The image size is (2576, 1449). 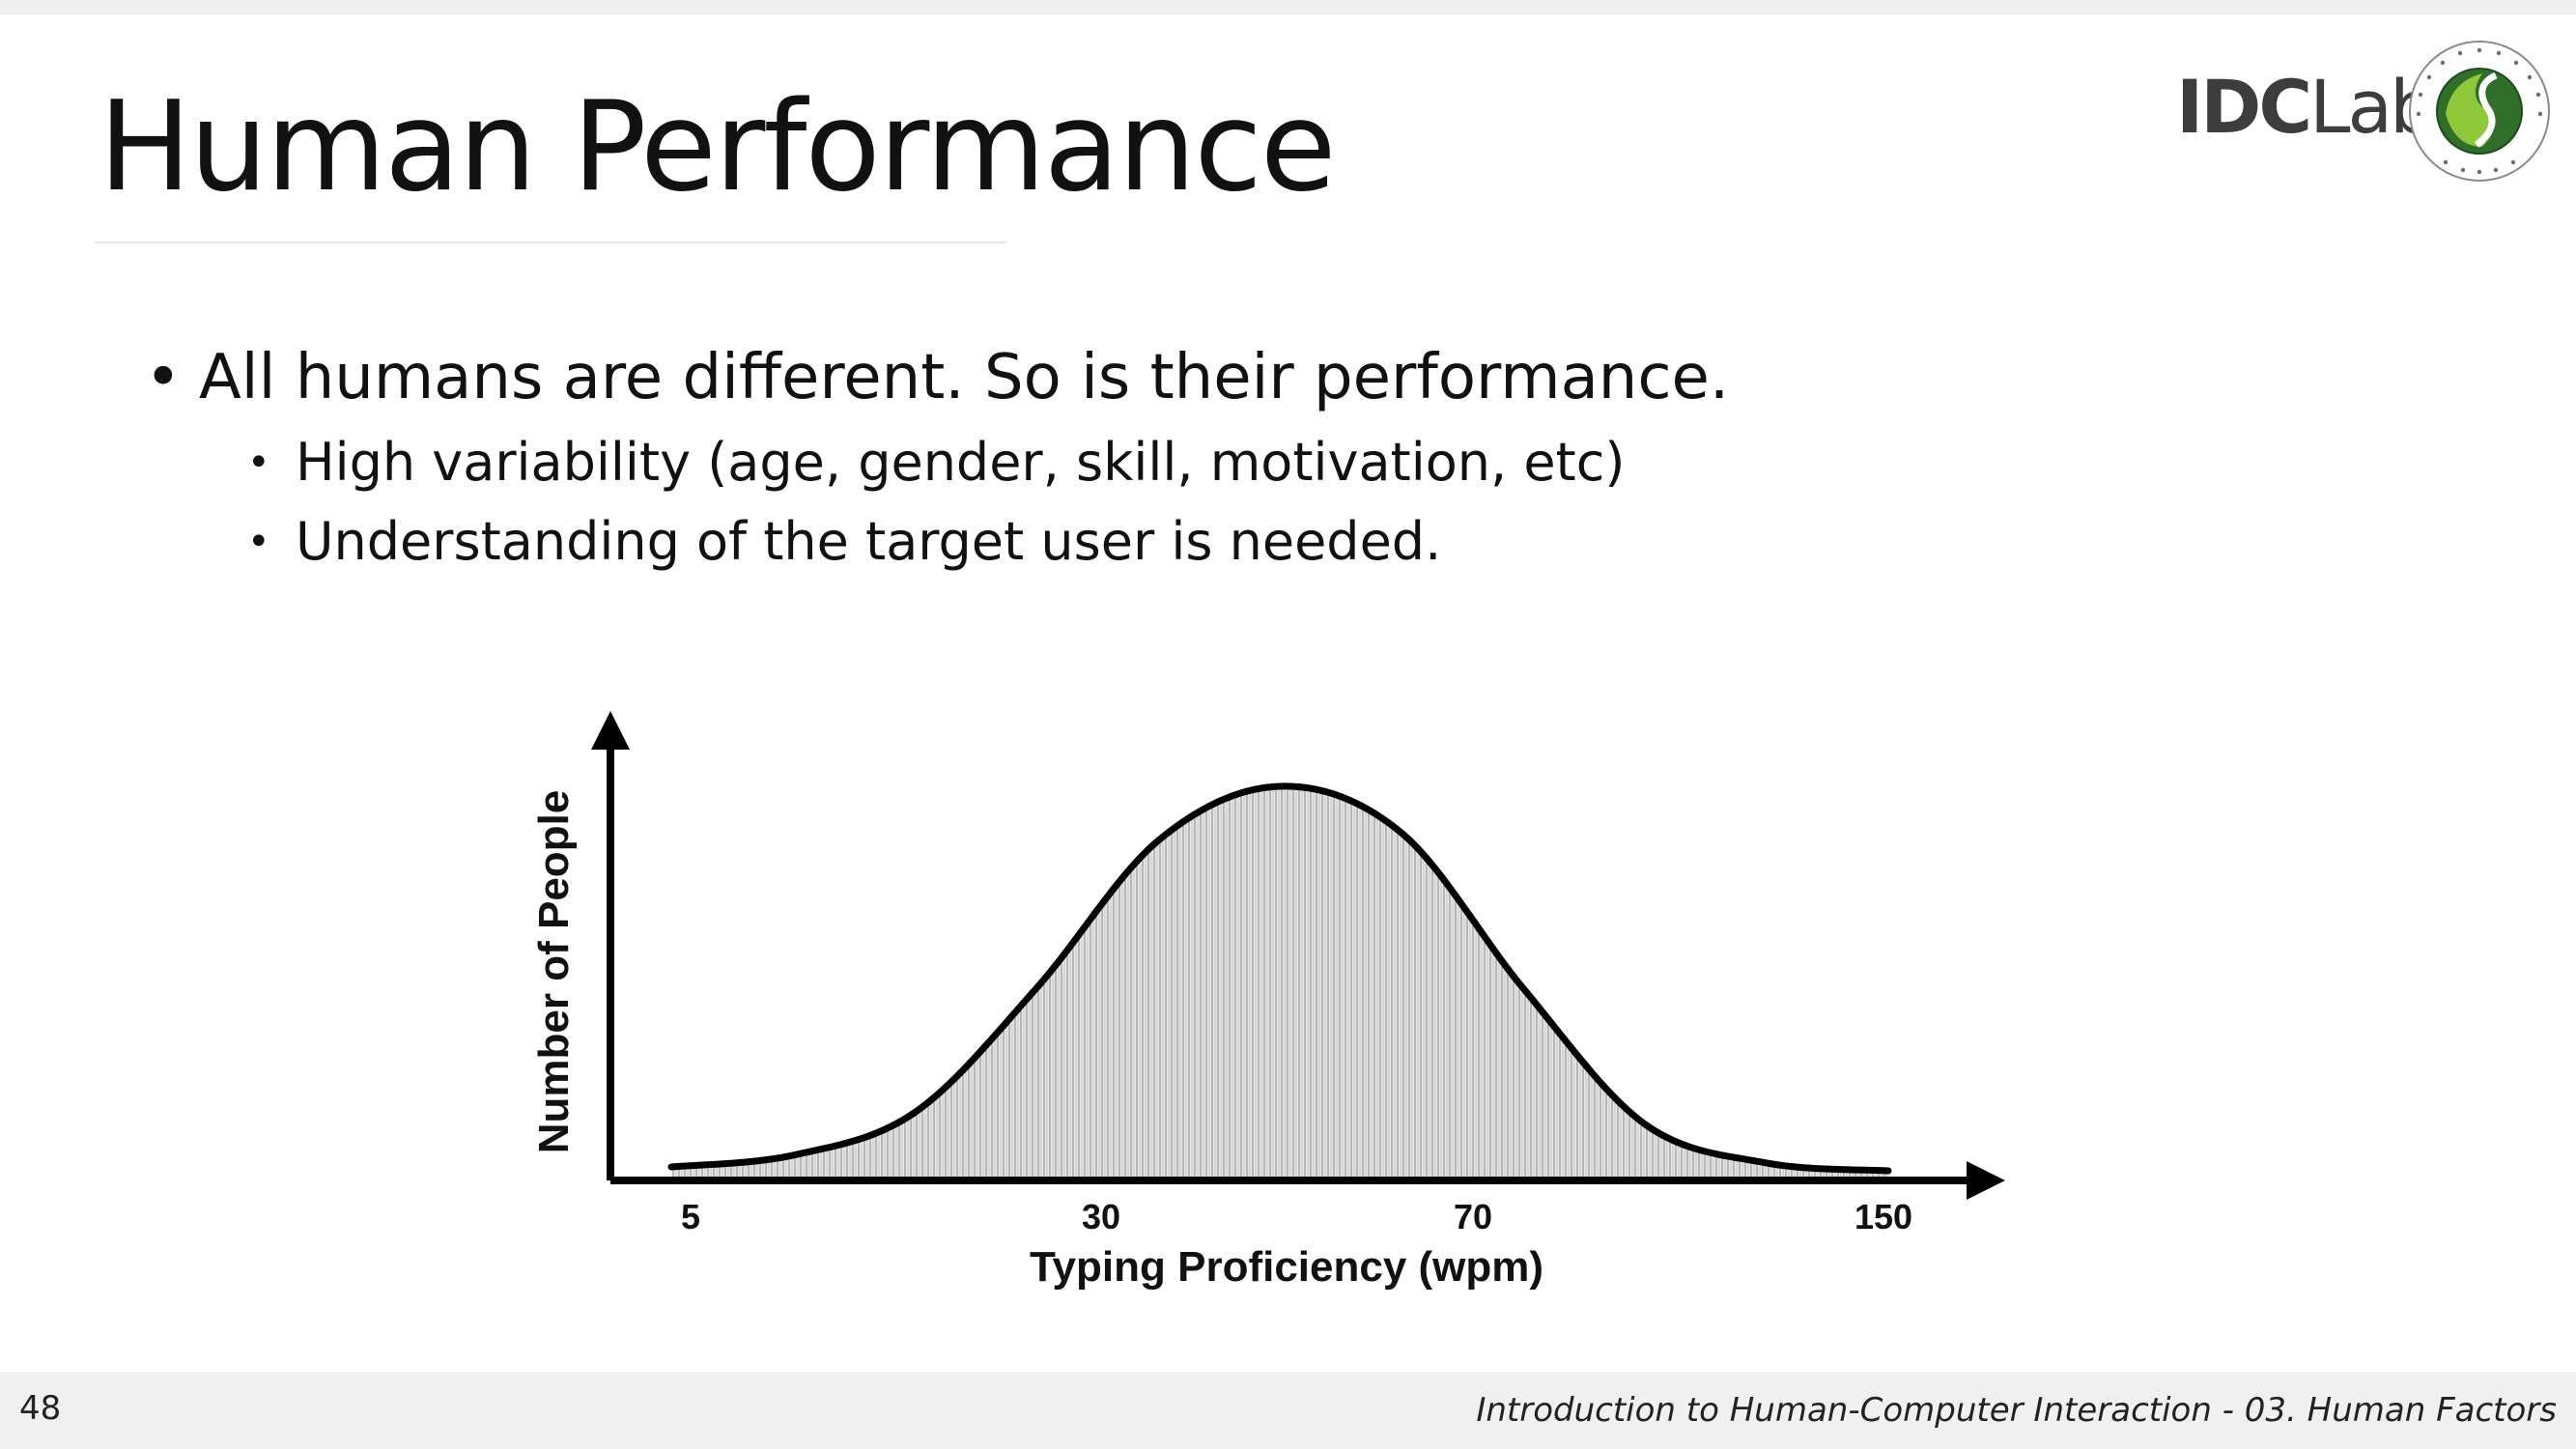 I want to click on page-number: 48, so click(x=40, y=1408).